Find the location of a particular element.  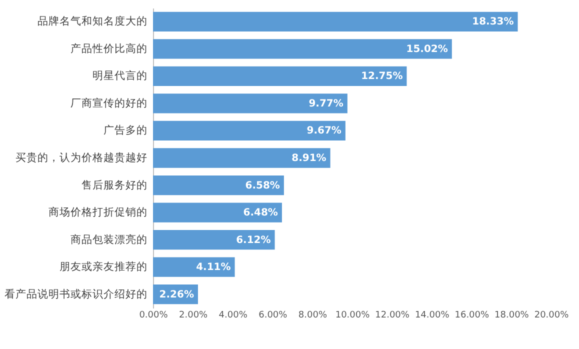

x-tick-label: 12.00% is located at coordinates (392, 315).